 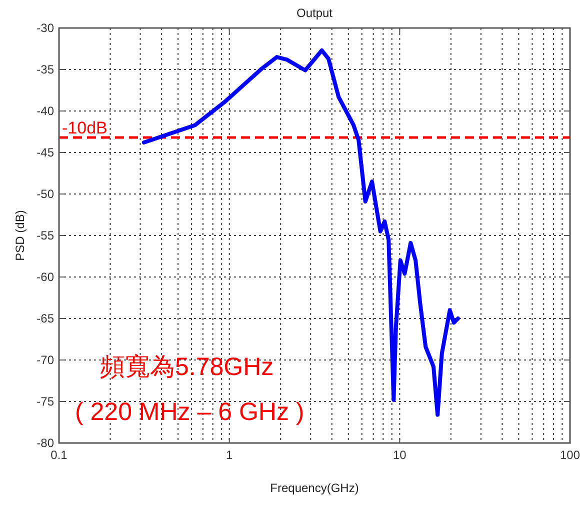 I want to click on y-axis-title: PSD (dB), so click(x=20, y=235).